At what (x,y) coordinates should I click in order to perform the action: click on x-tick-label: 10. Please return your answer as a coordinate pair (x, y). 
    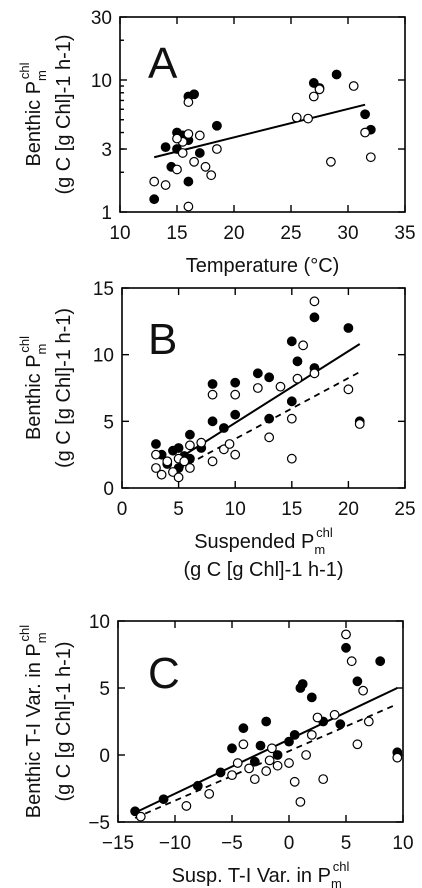
    Looking at the image, I should click on (235, 509).